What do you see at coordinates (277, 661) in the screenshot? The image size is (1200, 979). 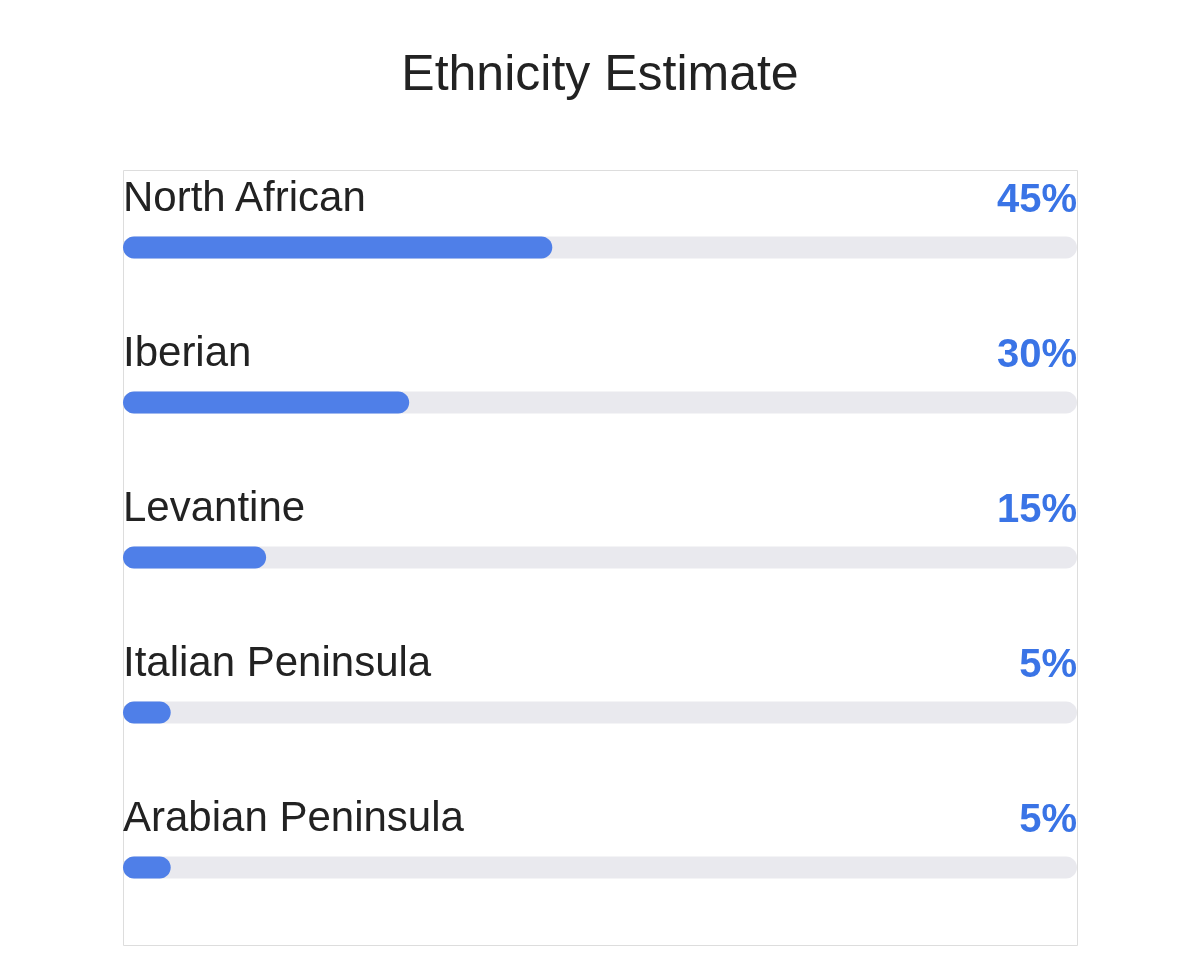 I see `y-tick-label: Italian Peninsula` at bounding box center [277, 661].